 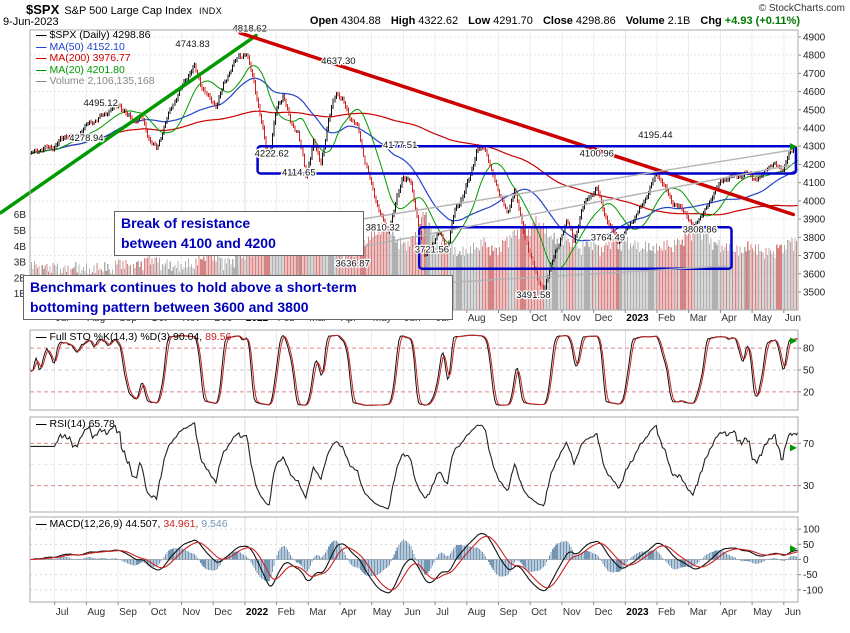 I want to click on sto-d-line, so click(x=414, y=370).